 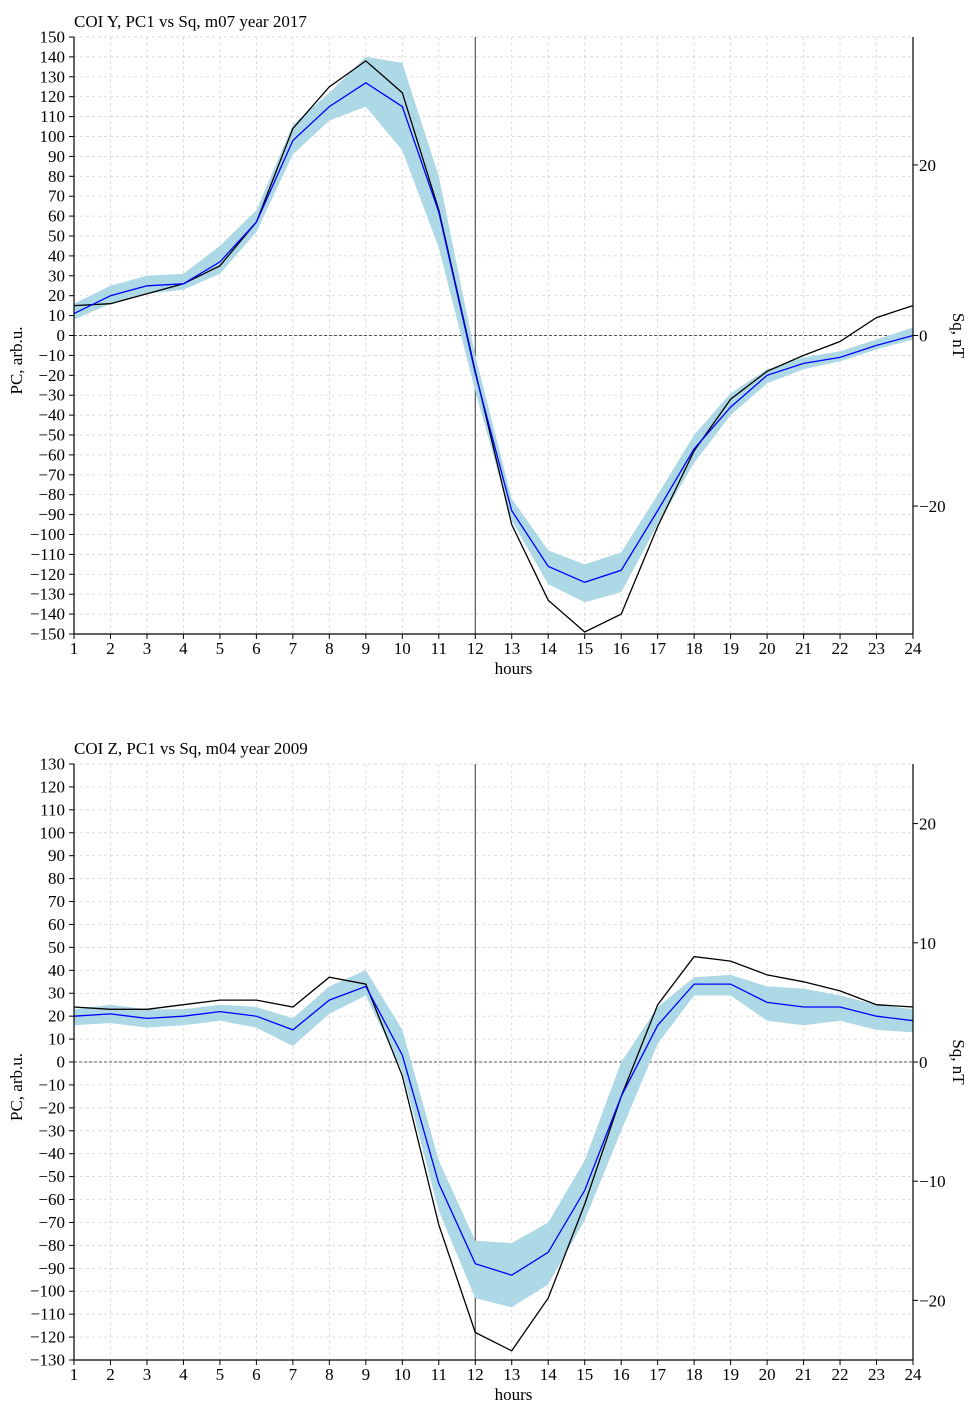 What do you see at coordinates (51, 355) in the screenshot?
I see `y-tick-label: −10` at bounding box center [51, 355].